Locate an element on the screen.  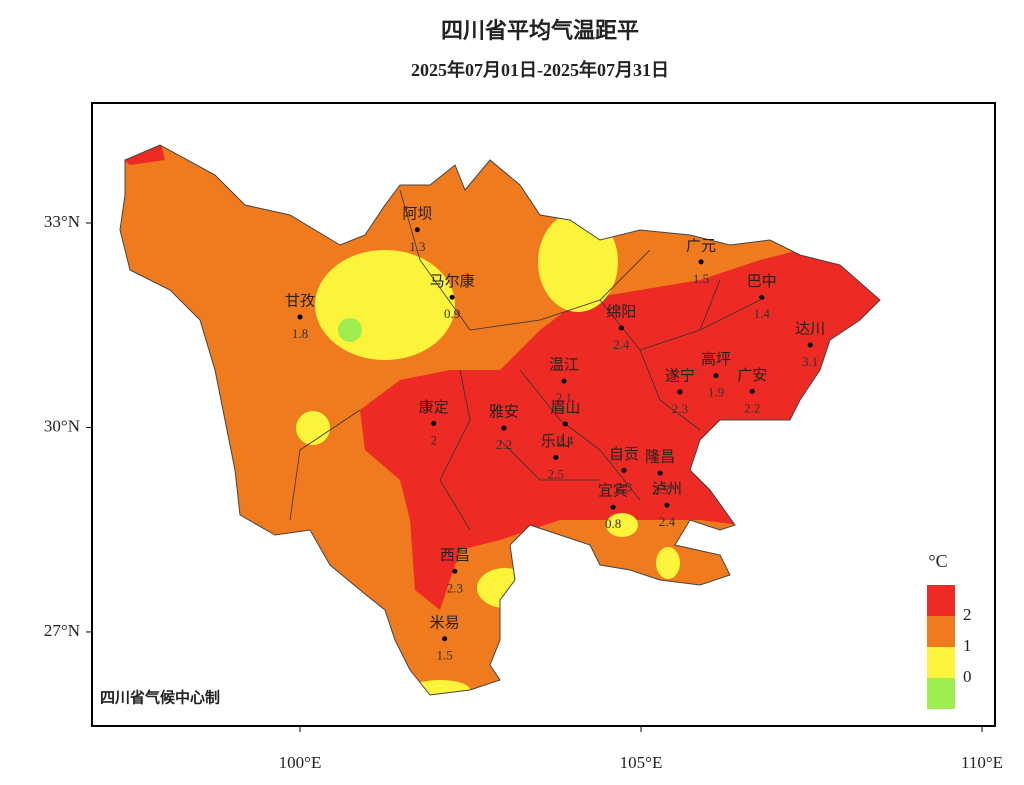
station-name: 宜宾 is located at coordinates (613, 491).